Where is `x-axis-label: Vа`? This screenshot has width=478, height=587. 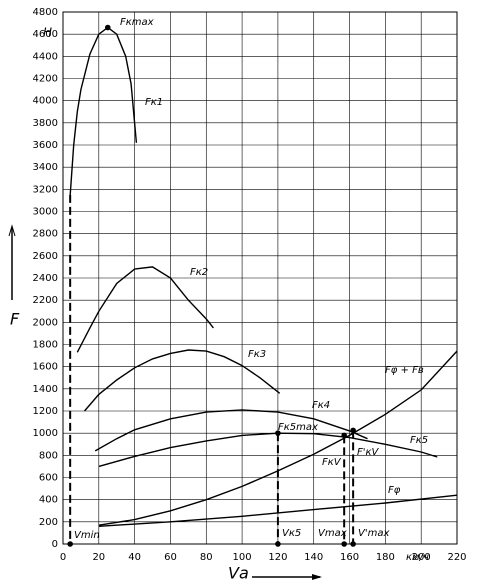 x-axis-label: Vа is located at coordinates (238, 573).